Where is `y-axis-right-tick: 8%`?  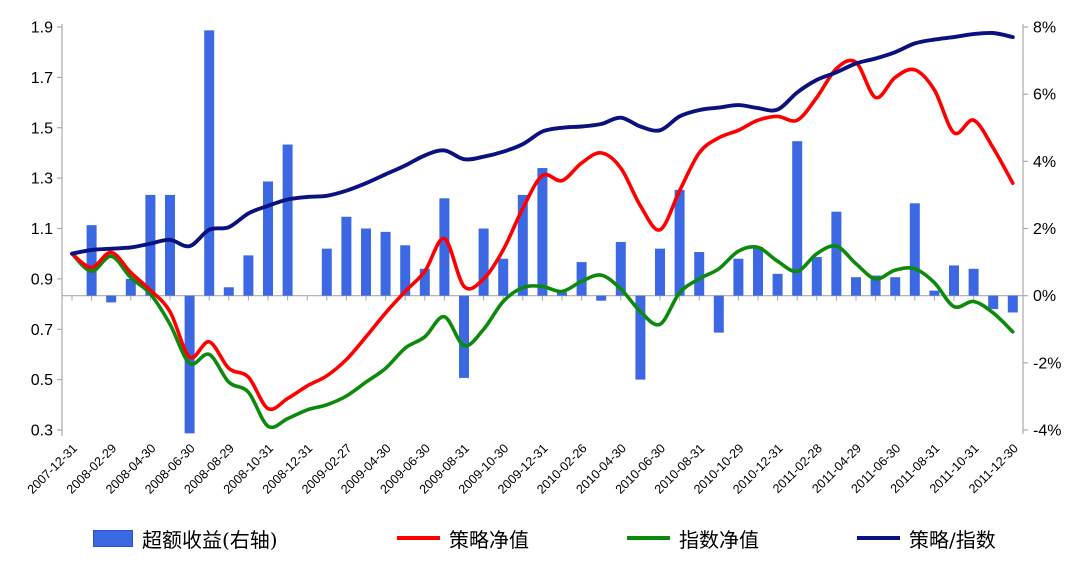
y-axis-right-tick: 8% is located at coordinates (1044, 28).